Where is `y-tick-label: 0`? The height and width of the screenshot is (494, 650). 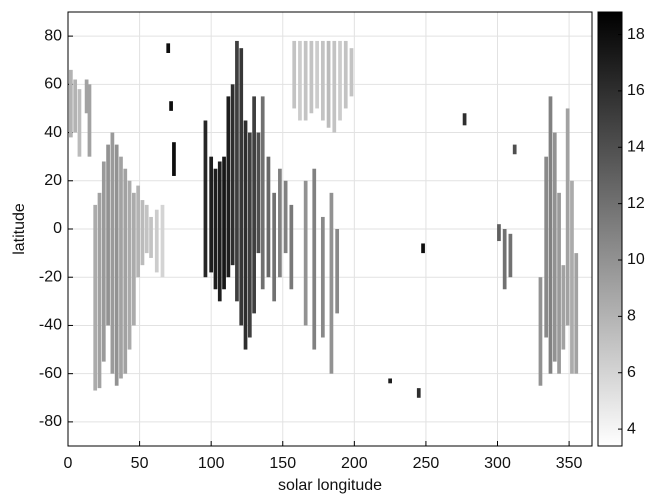
y-tick-label: 0 is located at coordinates (57, 228).